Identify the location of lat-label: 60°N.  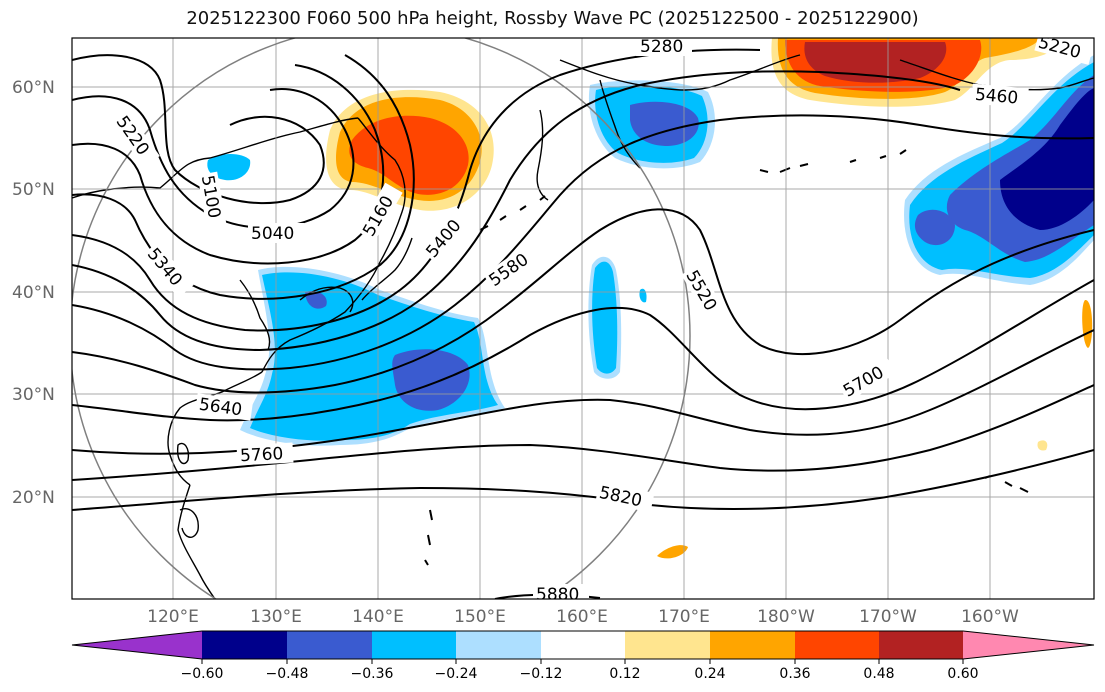
(33, 88).